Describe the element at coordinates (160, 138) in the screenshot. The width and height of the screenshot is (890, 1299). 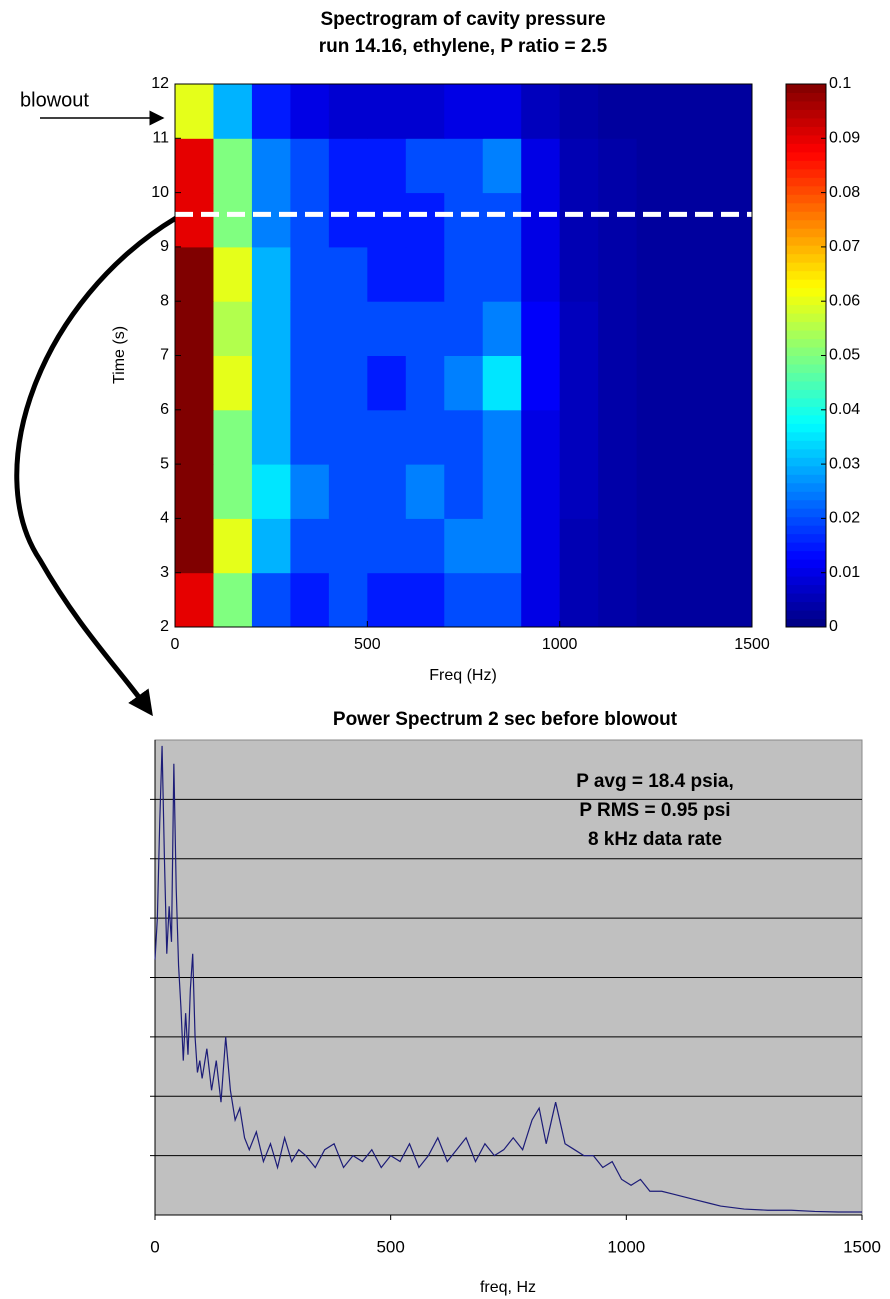
I see `y-tick-label: 11` at that location.